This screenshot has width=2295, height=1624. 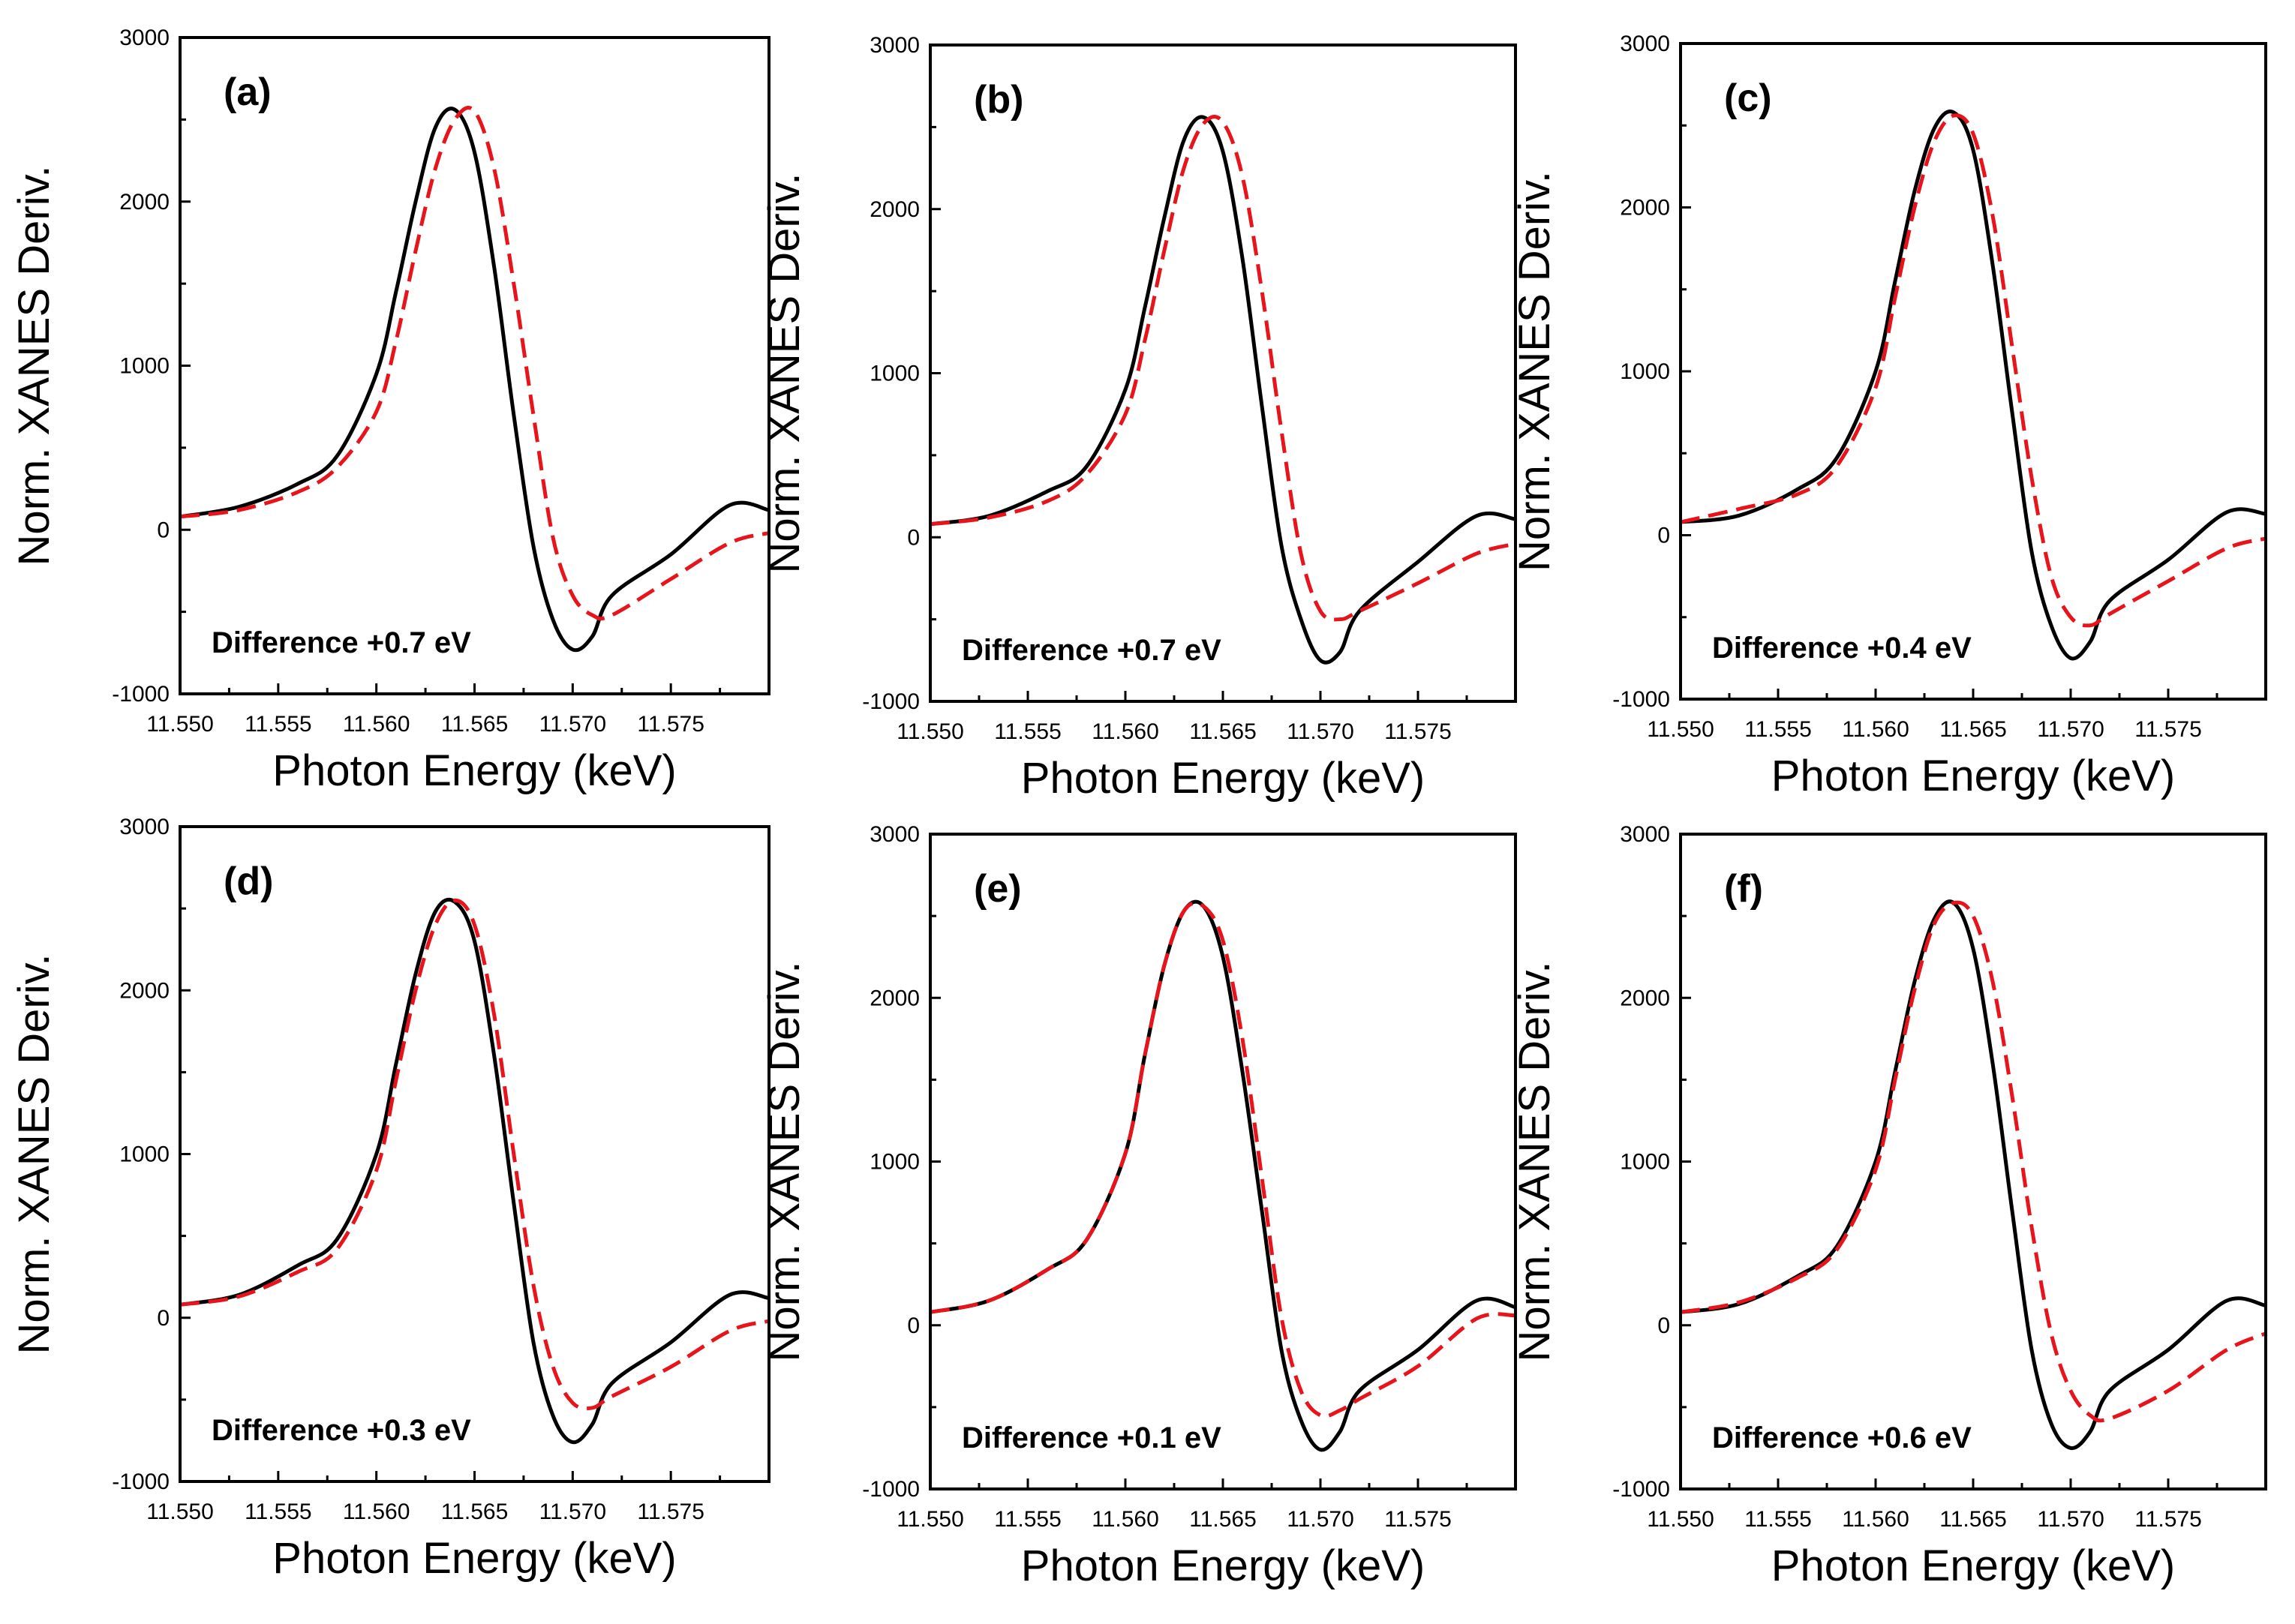 I want to click on panel-label: (f), so click(x=1744, y=889).